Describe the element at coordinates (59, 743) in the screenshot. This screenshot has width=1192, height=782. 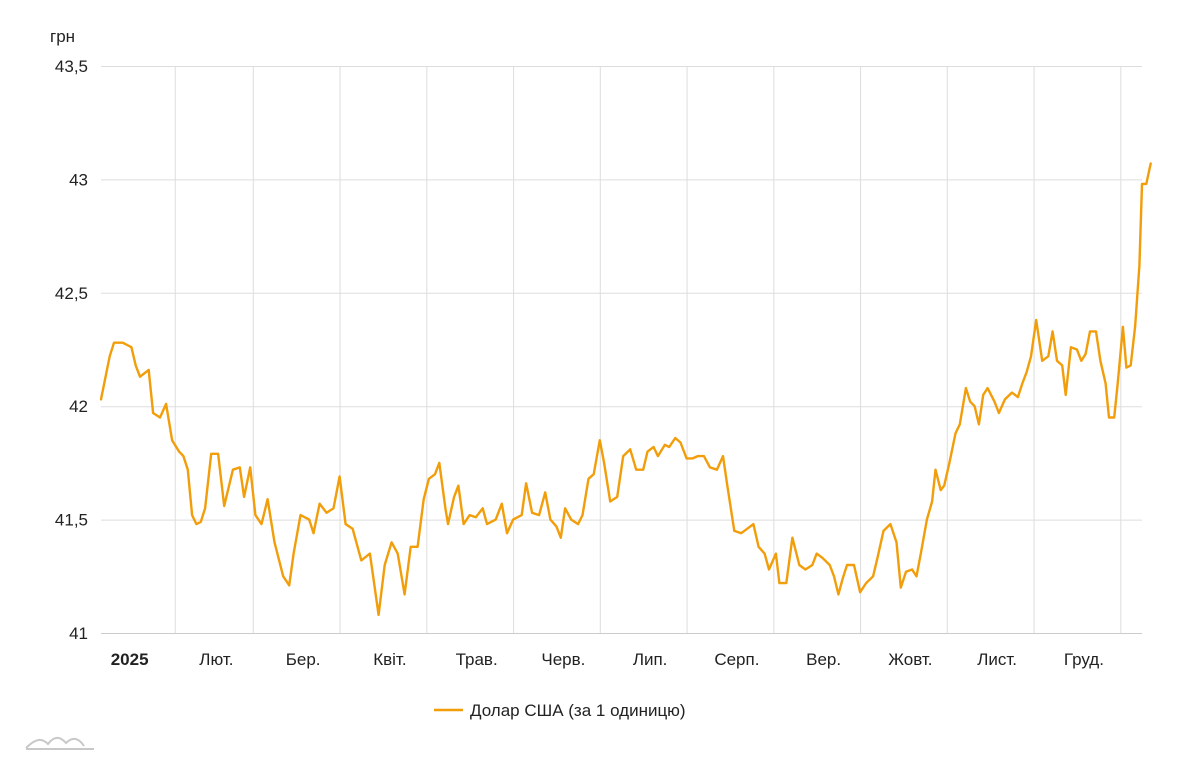
I see `watermark-logo-icon` at that location.